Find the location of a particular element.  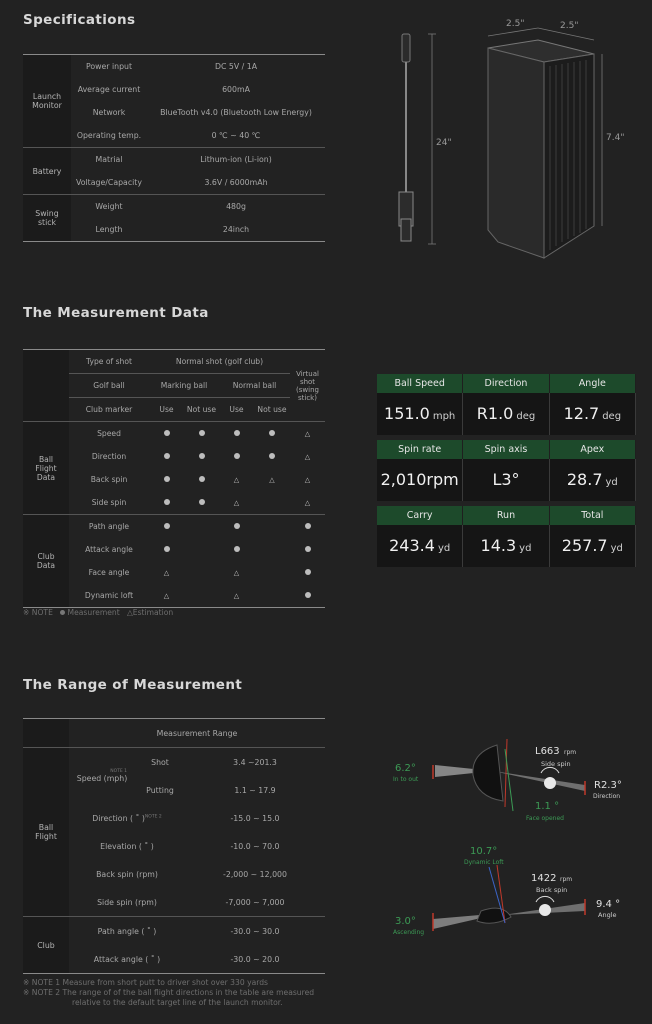

backspin-sub: Back spin is located at coordinates (551, 890).